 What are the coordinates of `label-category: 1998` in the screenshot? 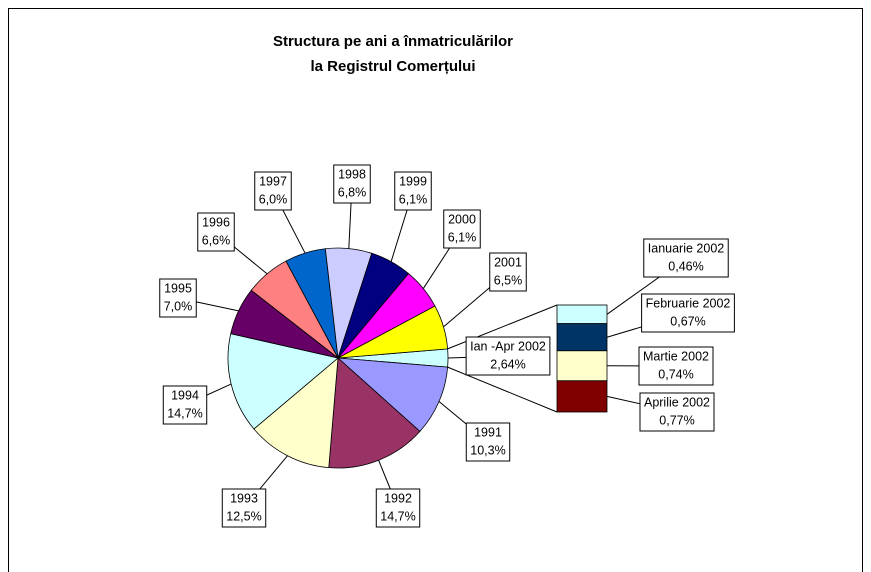 It's located at (352, 174).